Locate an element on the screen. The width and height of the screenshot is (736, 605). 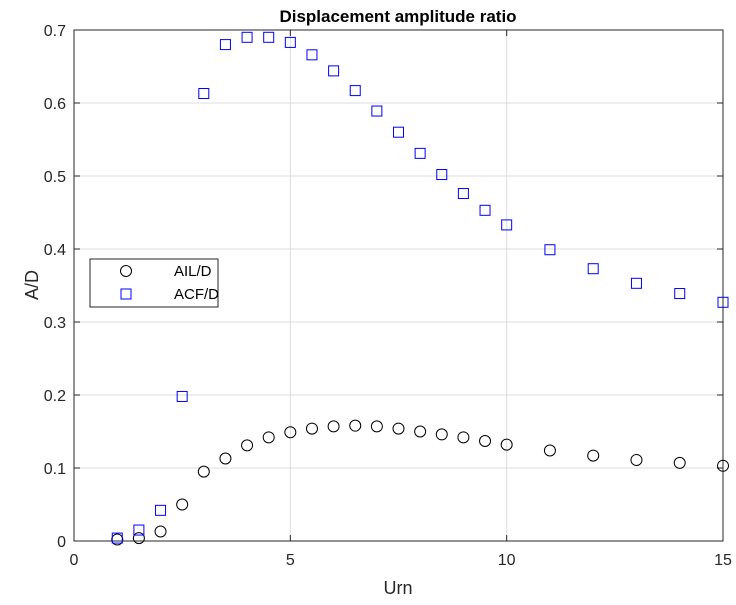
x-tick-label: 15 is located at coordinates (723, 560).